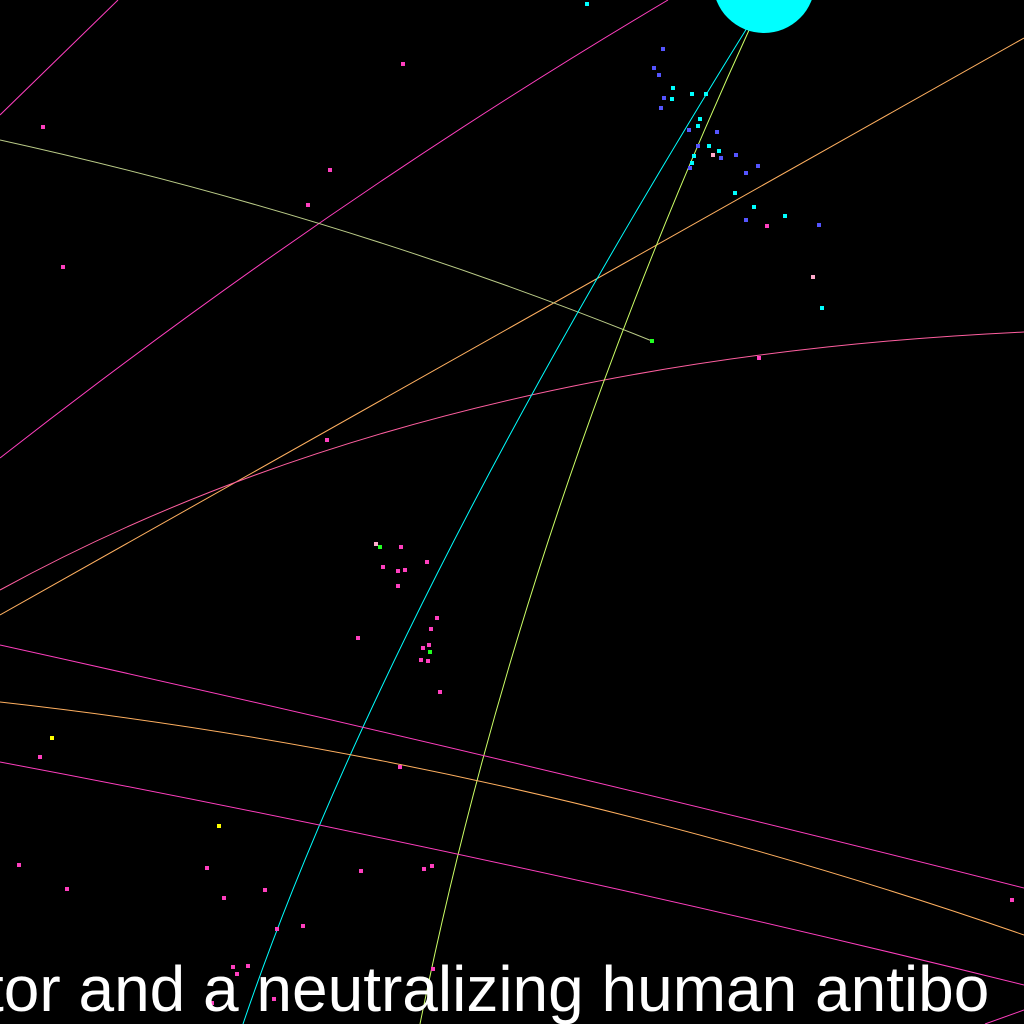  What do you see at coordinates (495, 989) in the screenshot?
I see `caption-text: tor and a neutralizing human antibo` at bounding box center [495, 989].